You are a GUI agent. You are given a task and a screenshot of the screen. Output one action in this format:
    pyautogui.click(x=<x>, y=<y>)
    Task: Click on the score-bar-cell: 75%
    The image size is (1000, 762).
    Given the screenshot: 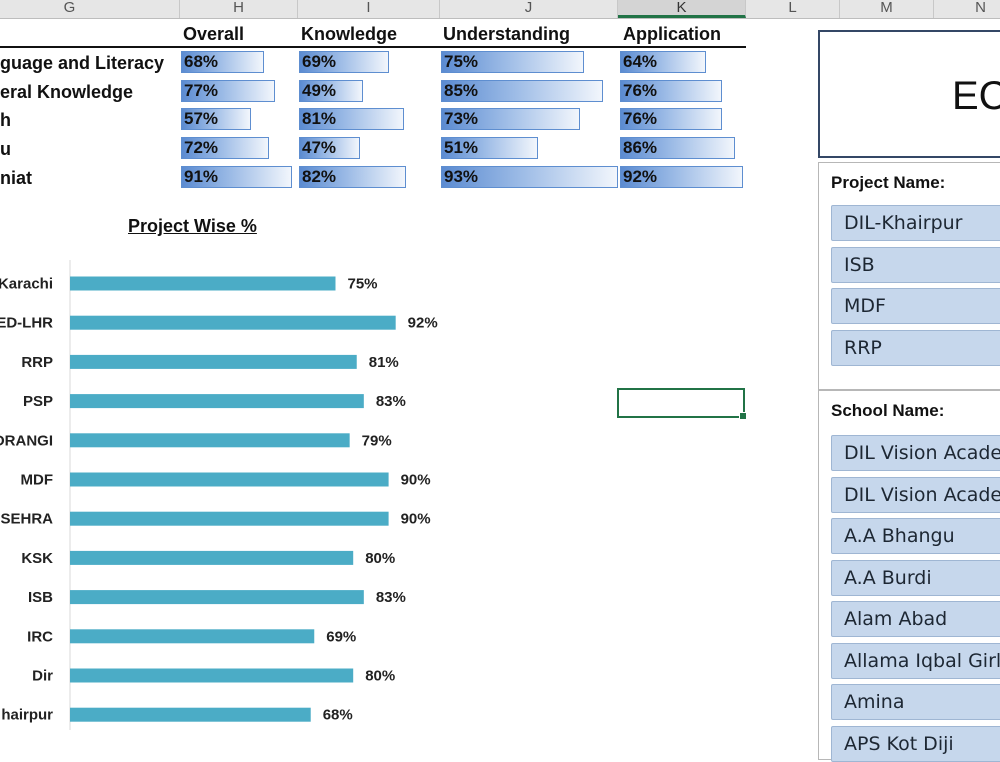 What is the action you would take?
    pyautogui.click(x=512, y=62)
    